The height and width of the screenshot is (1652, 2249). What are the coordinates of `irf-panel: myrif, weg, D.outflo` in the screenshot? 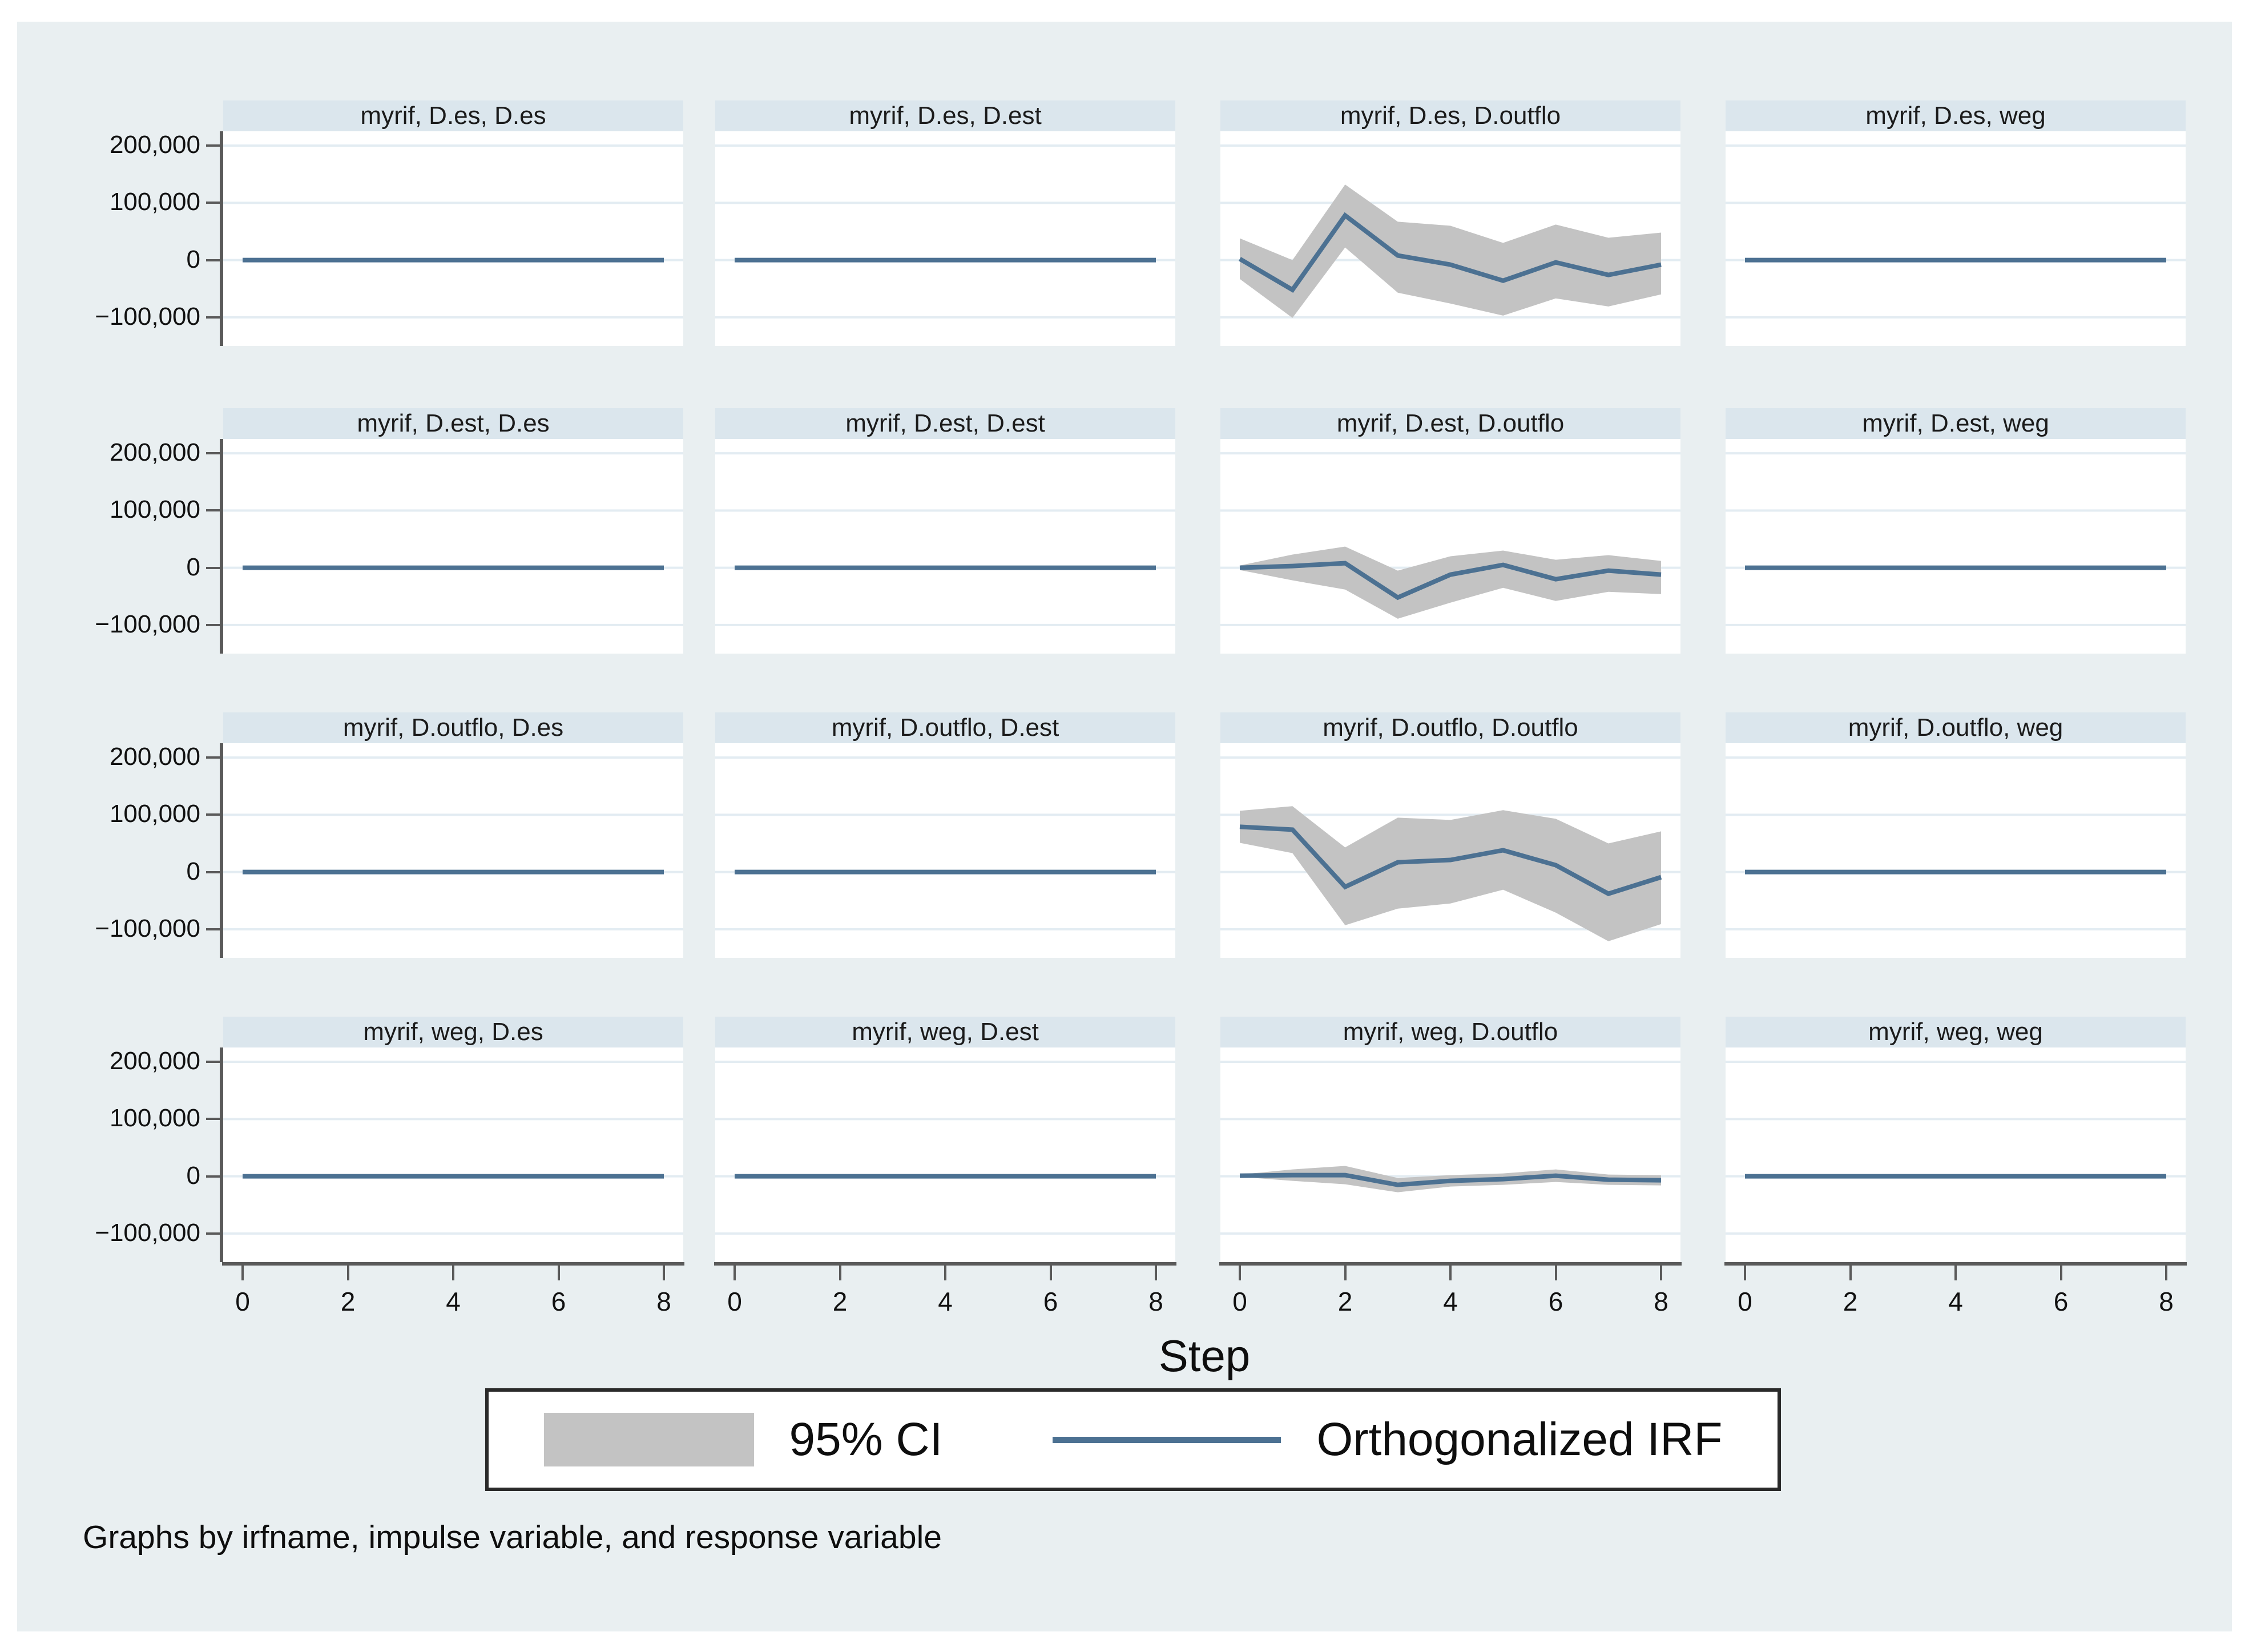 It's located at (1450, 1139).